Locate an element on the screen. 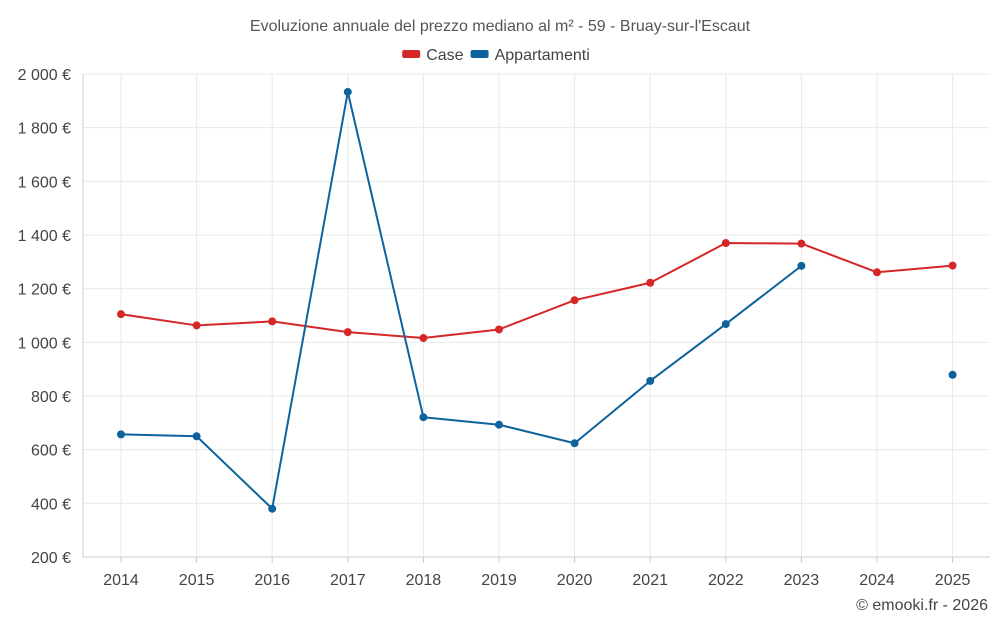 Image resolution: width=1000 pixels, height=625 pixels. x-tick-label: 2025 is located at coordinates (953, 580).